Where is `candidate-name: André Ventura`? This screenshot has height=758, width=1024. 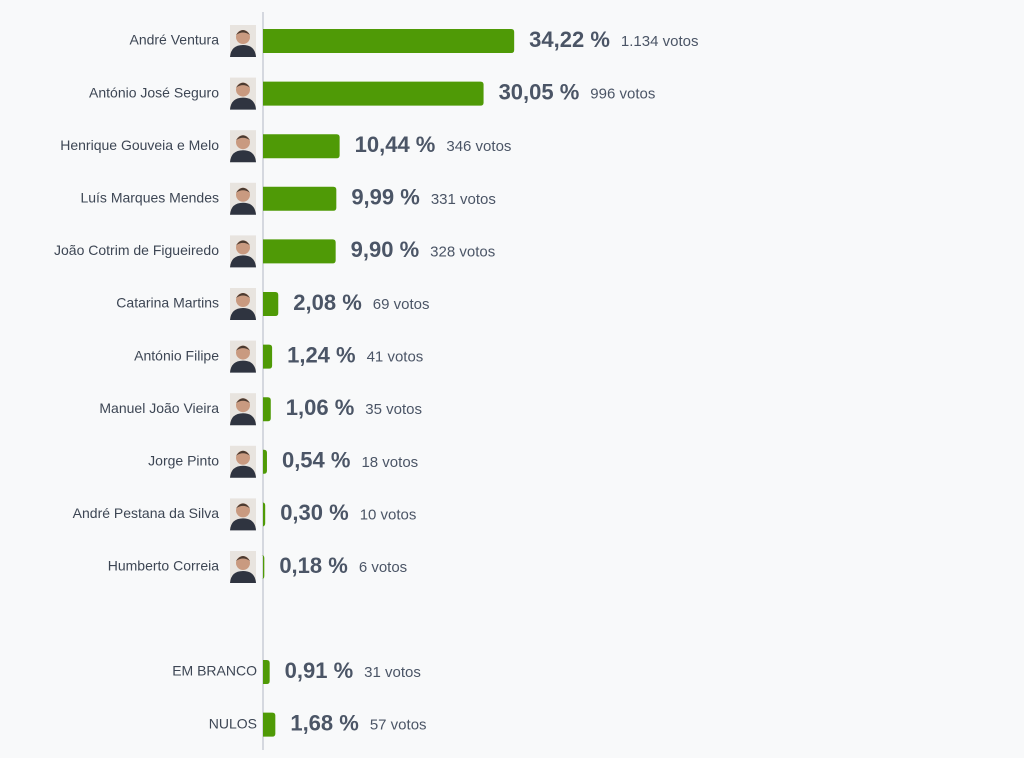
candidate-name: André Ventura is located at coordinates (174, 40).